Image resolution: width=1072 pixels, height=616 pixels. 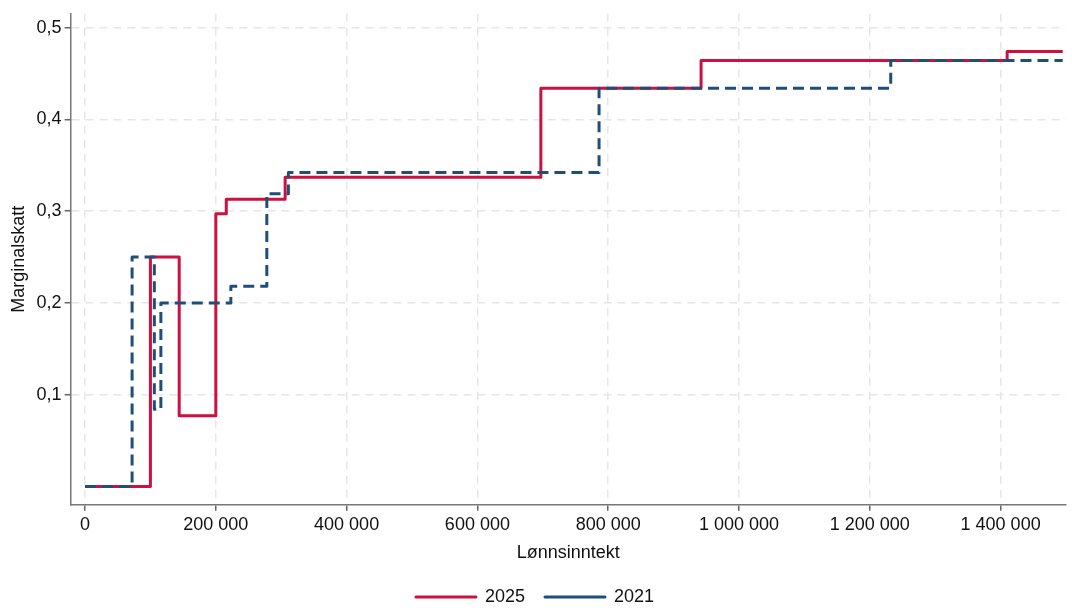 I want to click on x-tick-label: 1 000 000, so click(x=739, y=523).